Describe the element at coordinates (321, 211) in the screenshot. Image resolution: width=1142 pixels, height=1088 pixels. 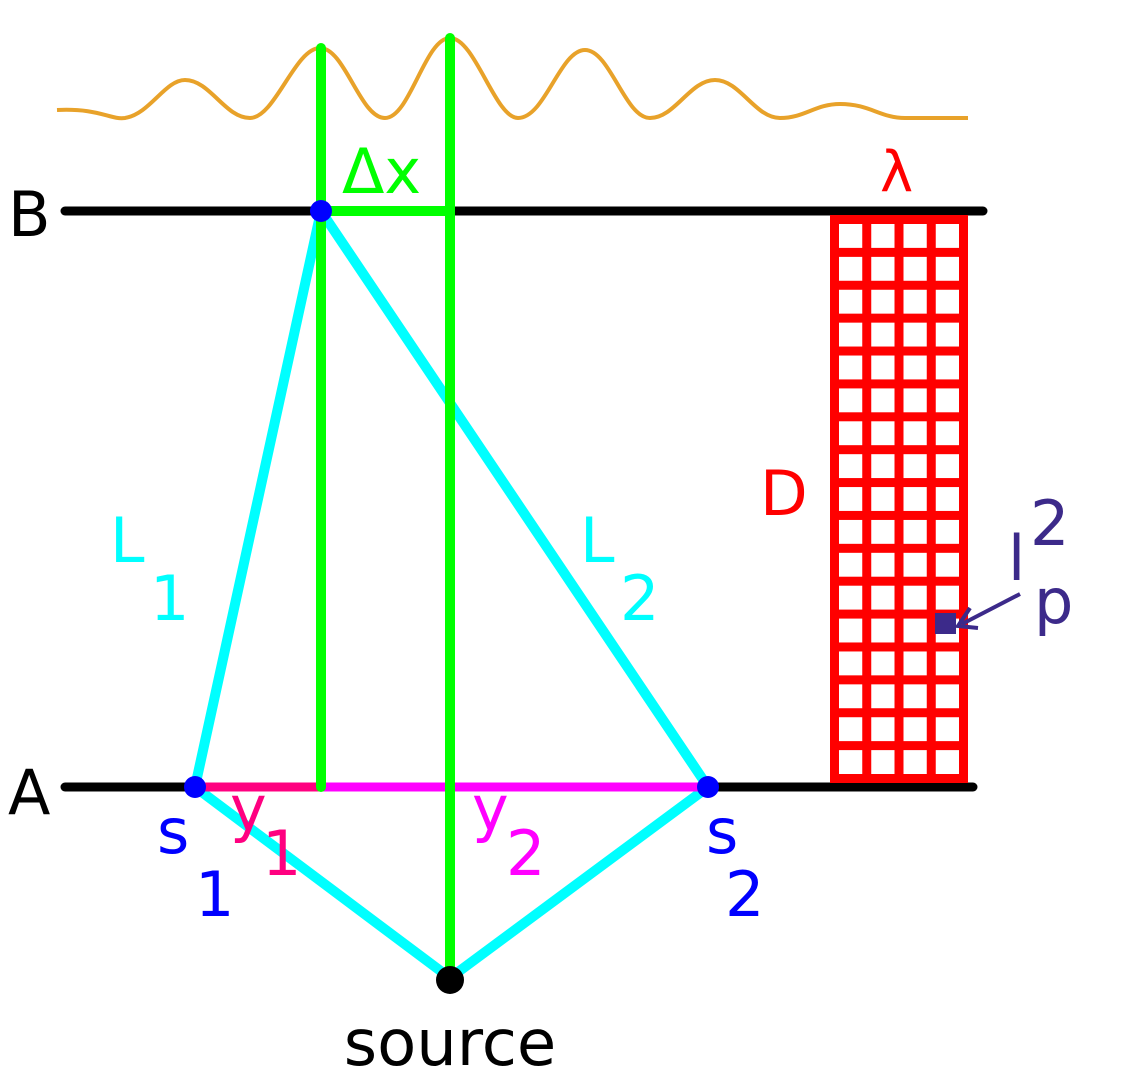
I see `point-top` at that location.